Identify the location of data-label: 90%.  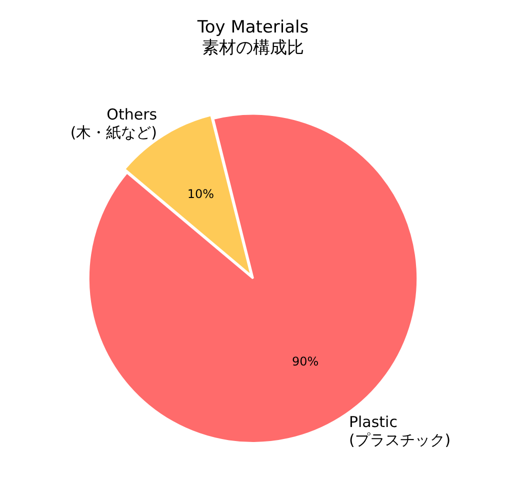
(305, 361).